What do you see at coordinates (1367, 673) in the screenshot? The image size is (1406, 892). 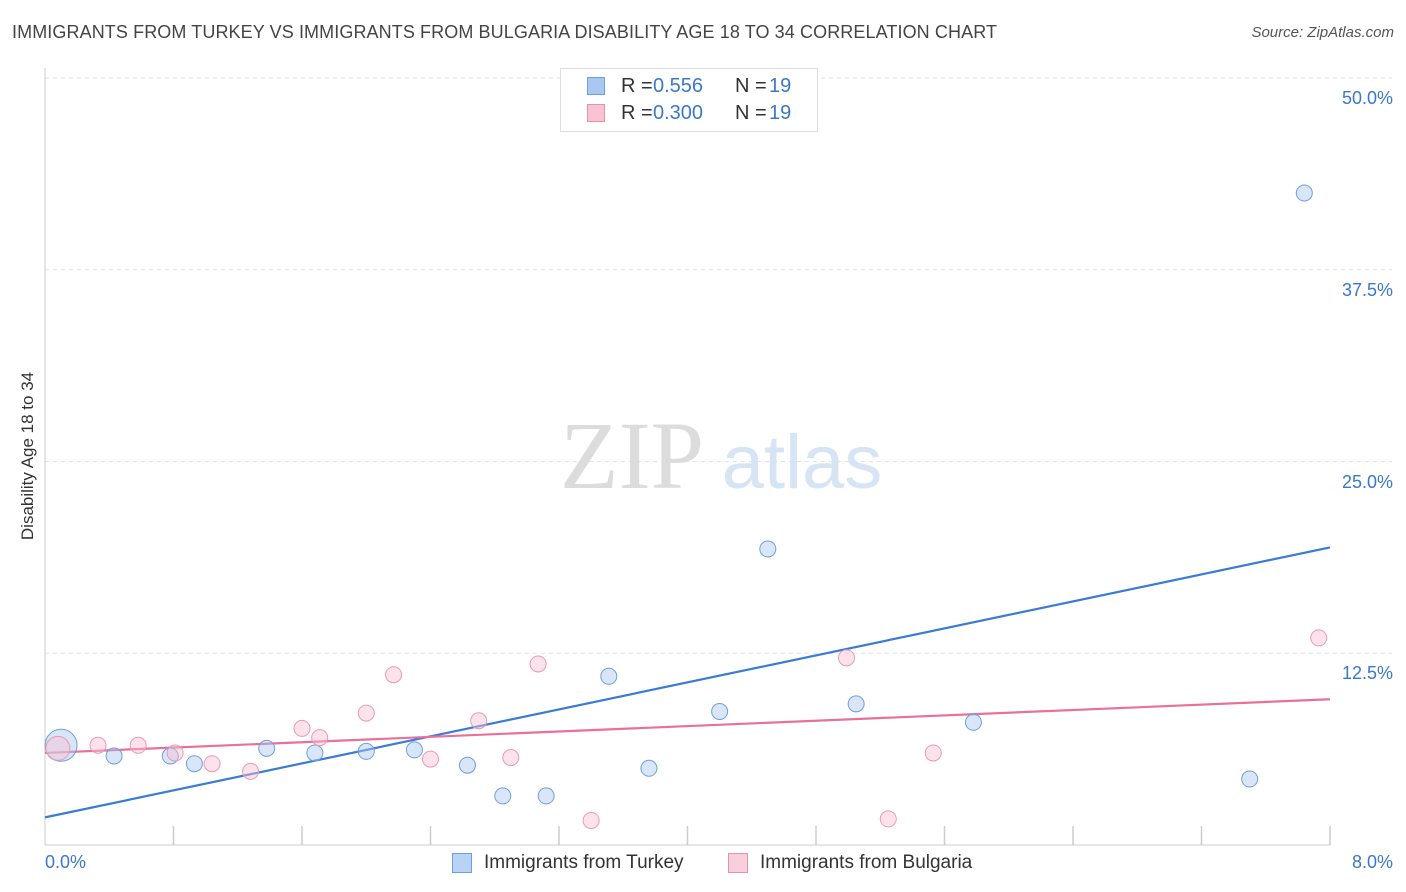 I see `y-tick-label: 12.5%` at bounding box center [1367, 673].